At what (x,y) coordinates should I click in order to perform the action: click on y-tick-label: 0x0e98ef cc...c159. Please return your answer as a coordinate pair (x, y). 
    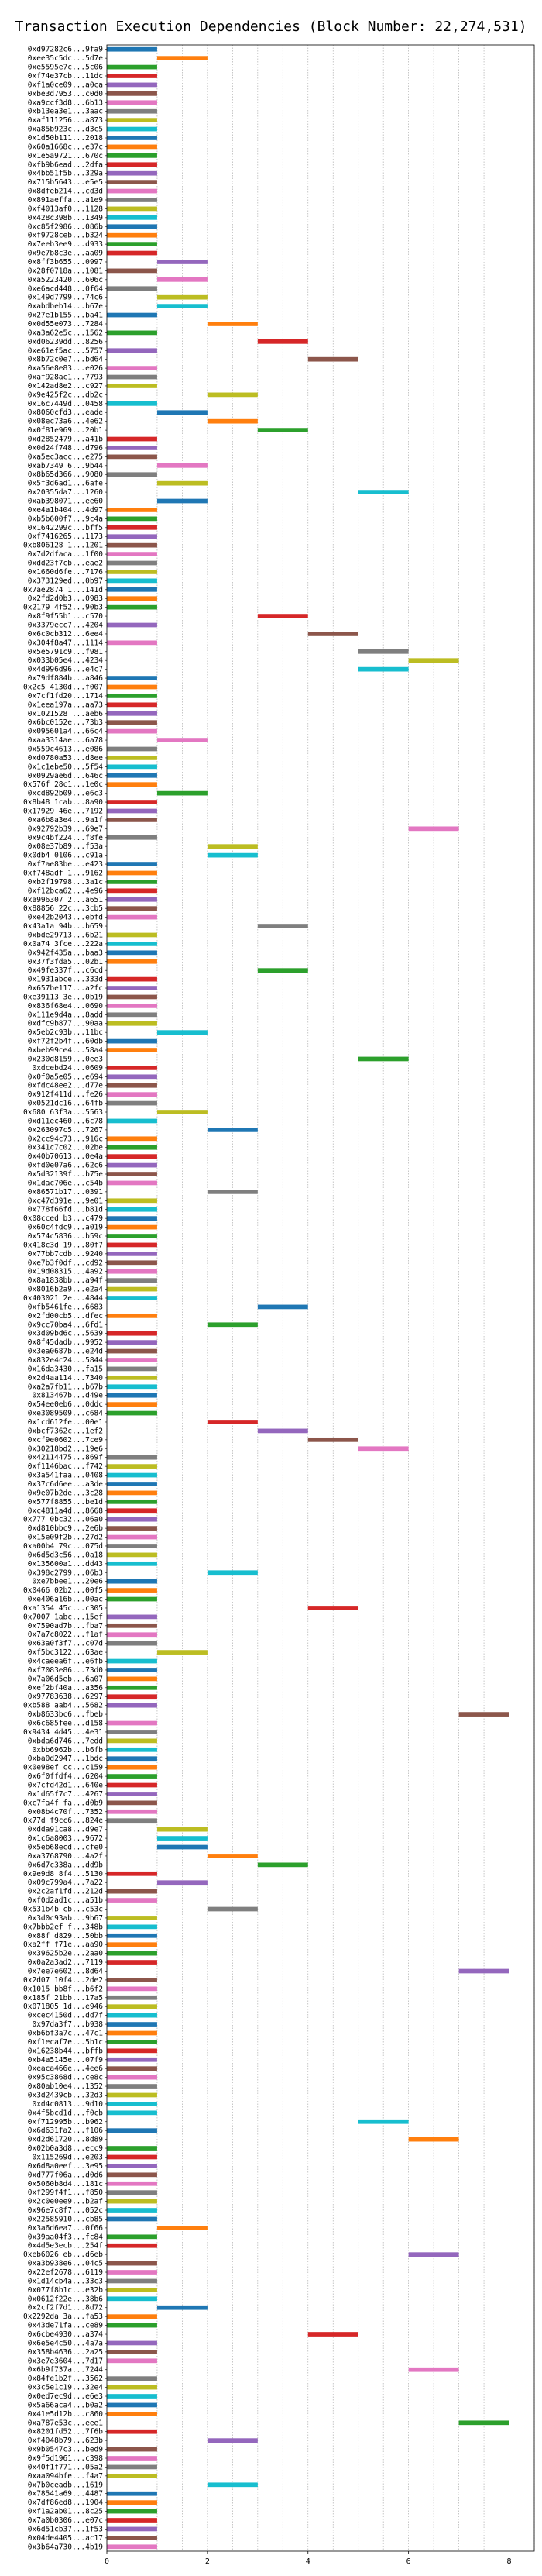
    Looking at the image, I should click on (63, 1768).